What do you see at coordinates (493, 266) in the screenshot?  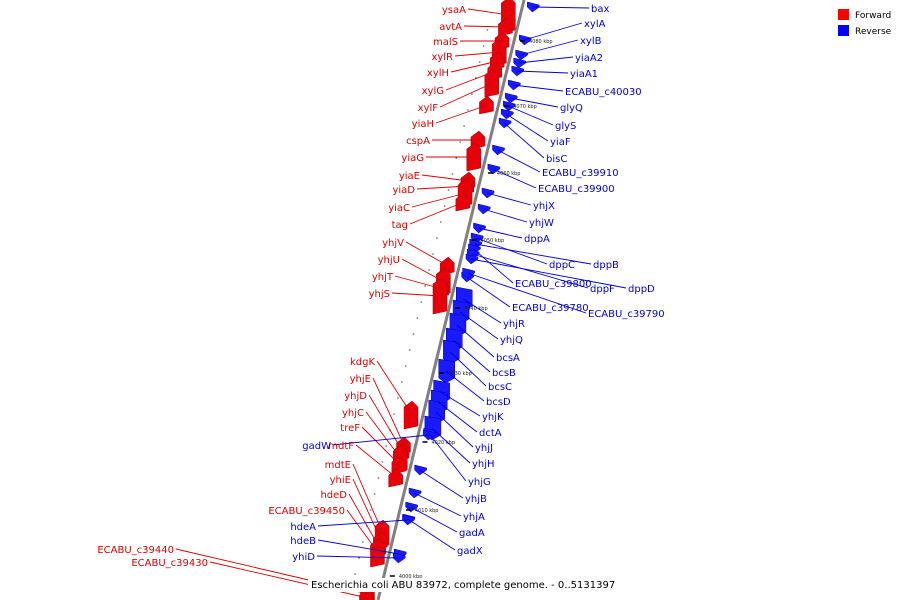 I see `leader-ECABU_c39800` at bounding box center [493, 266].